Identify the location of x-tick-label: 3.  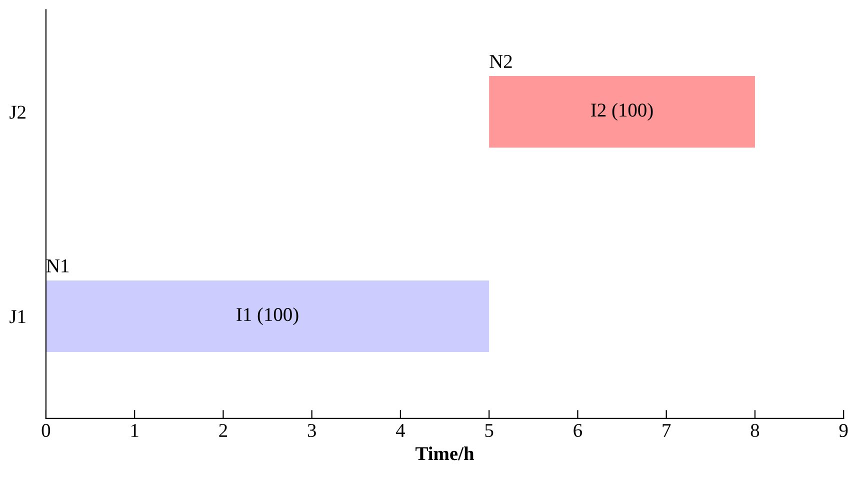
(312, 431).